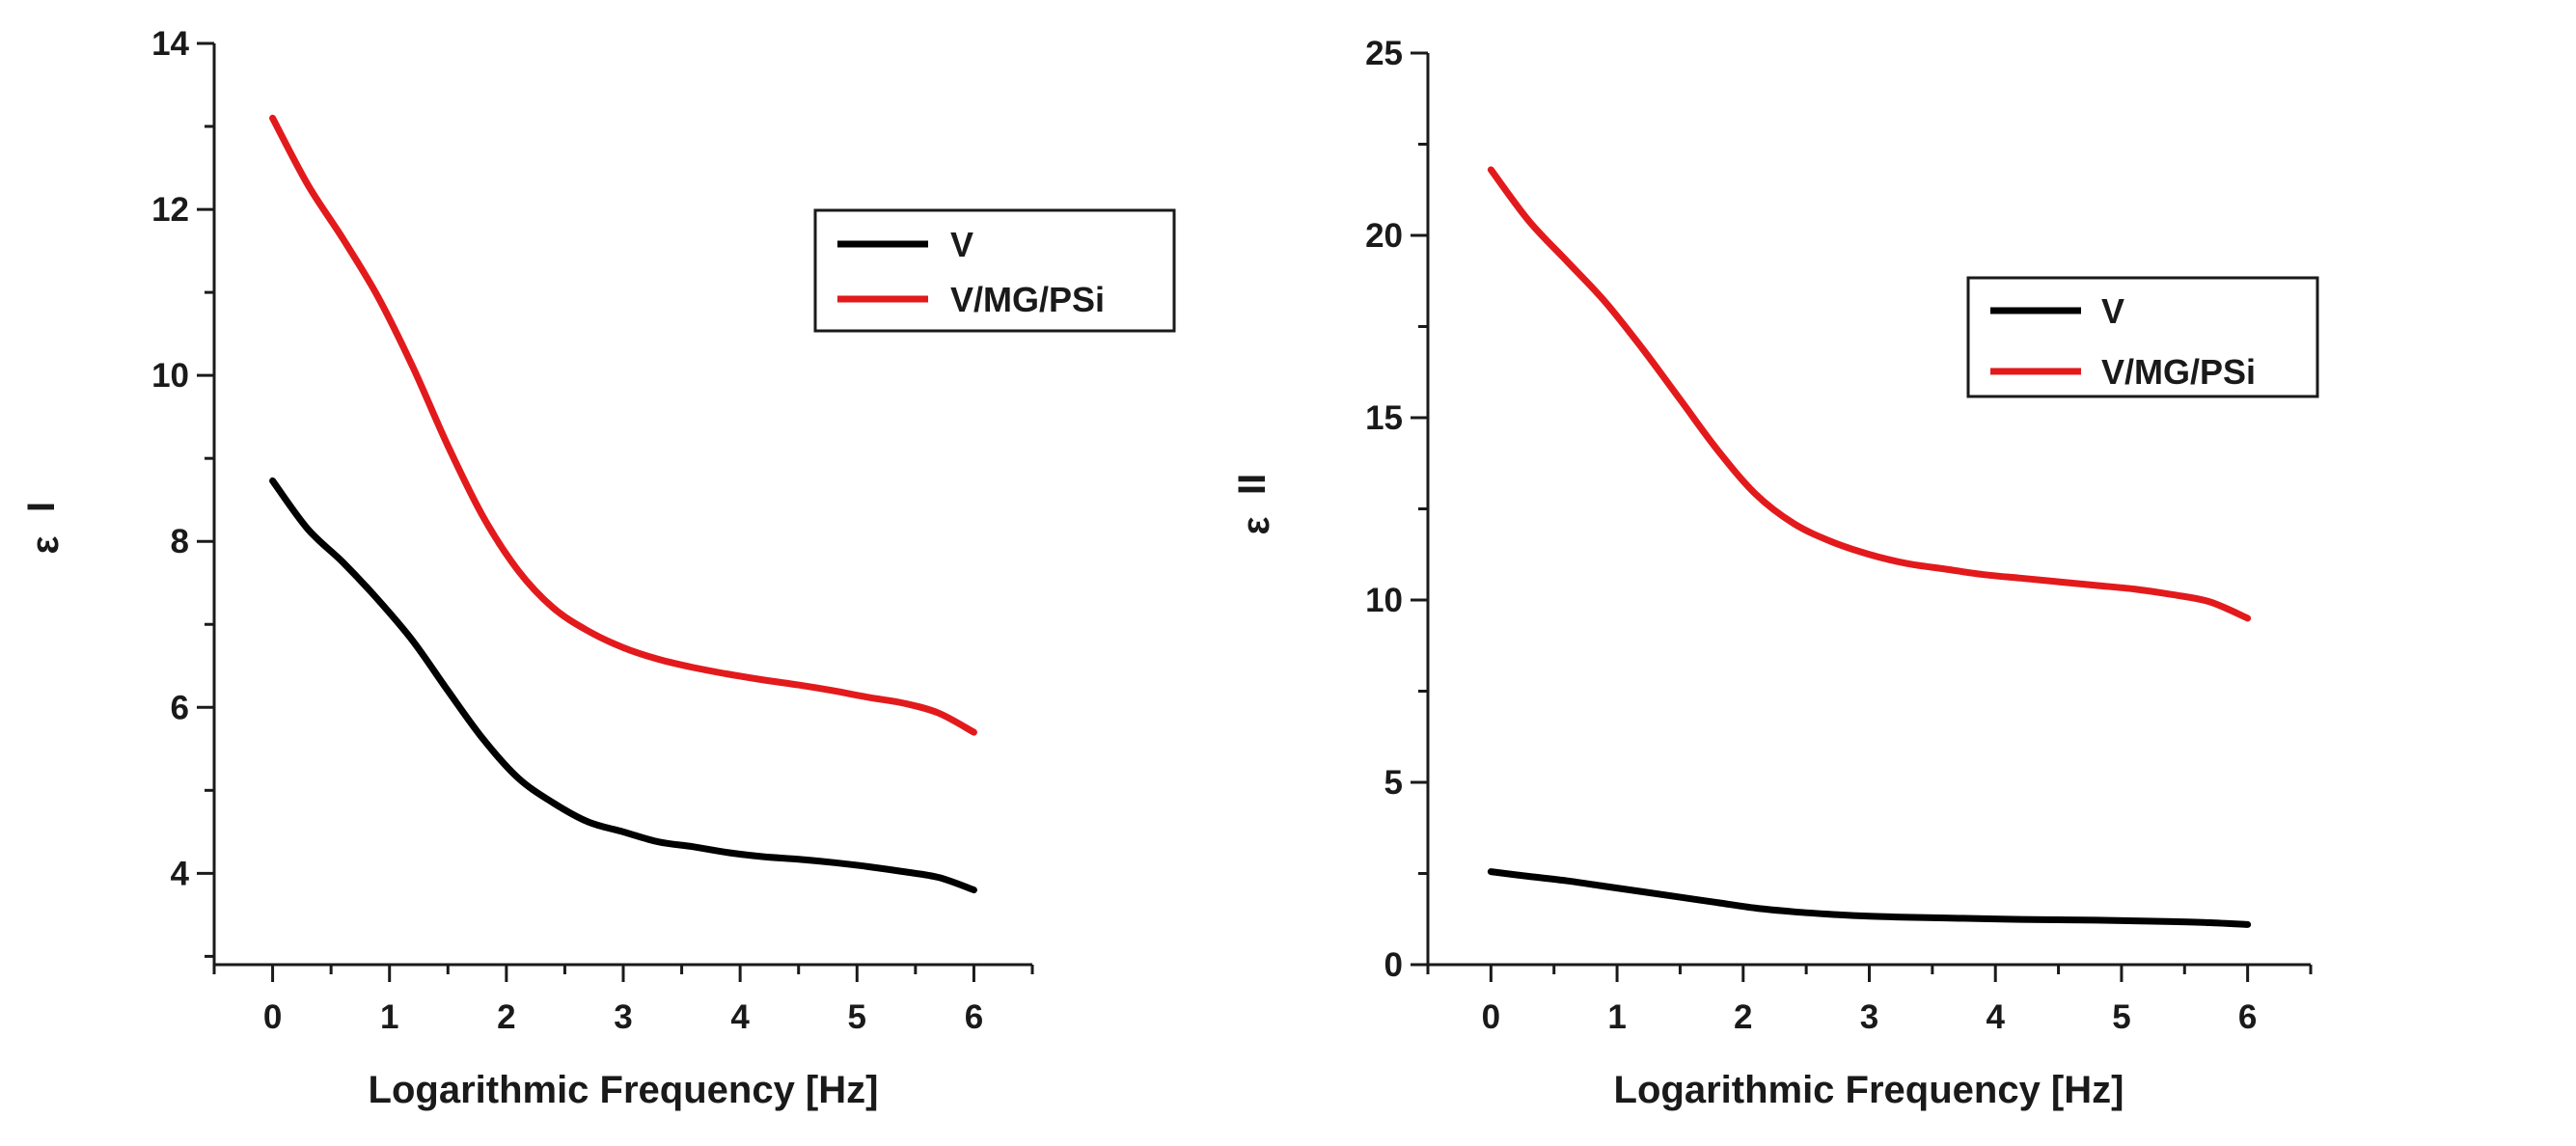 Image resolution: width=2576 pixels, height=1146 pixels. Describe the element at coordinates (1394, 783) in the screenshot. I see `chart-right-y-tick-label: 5` at that location.